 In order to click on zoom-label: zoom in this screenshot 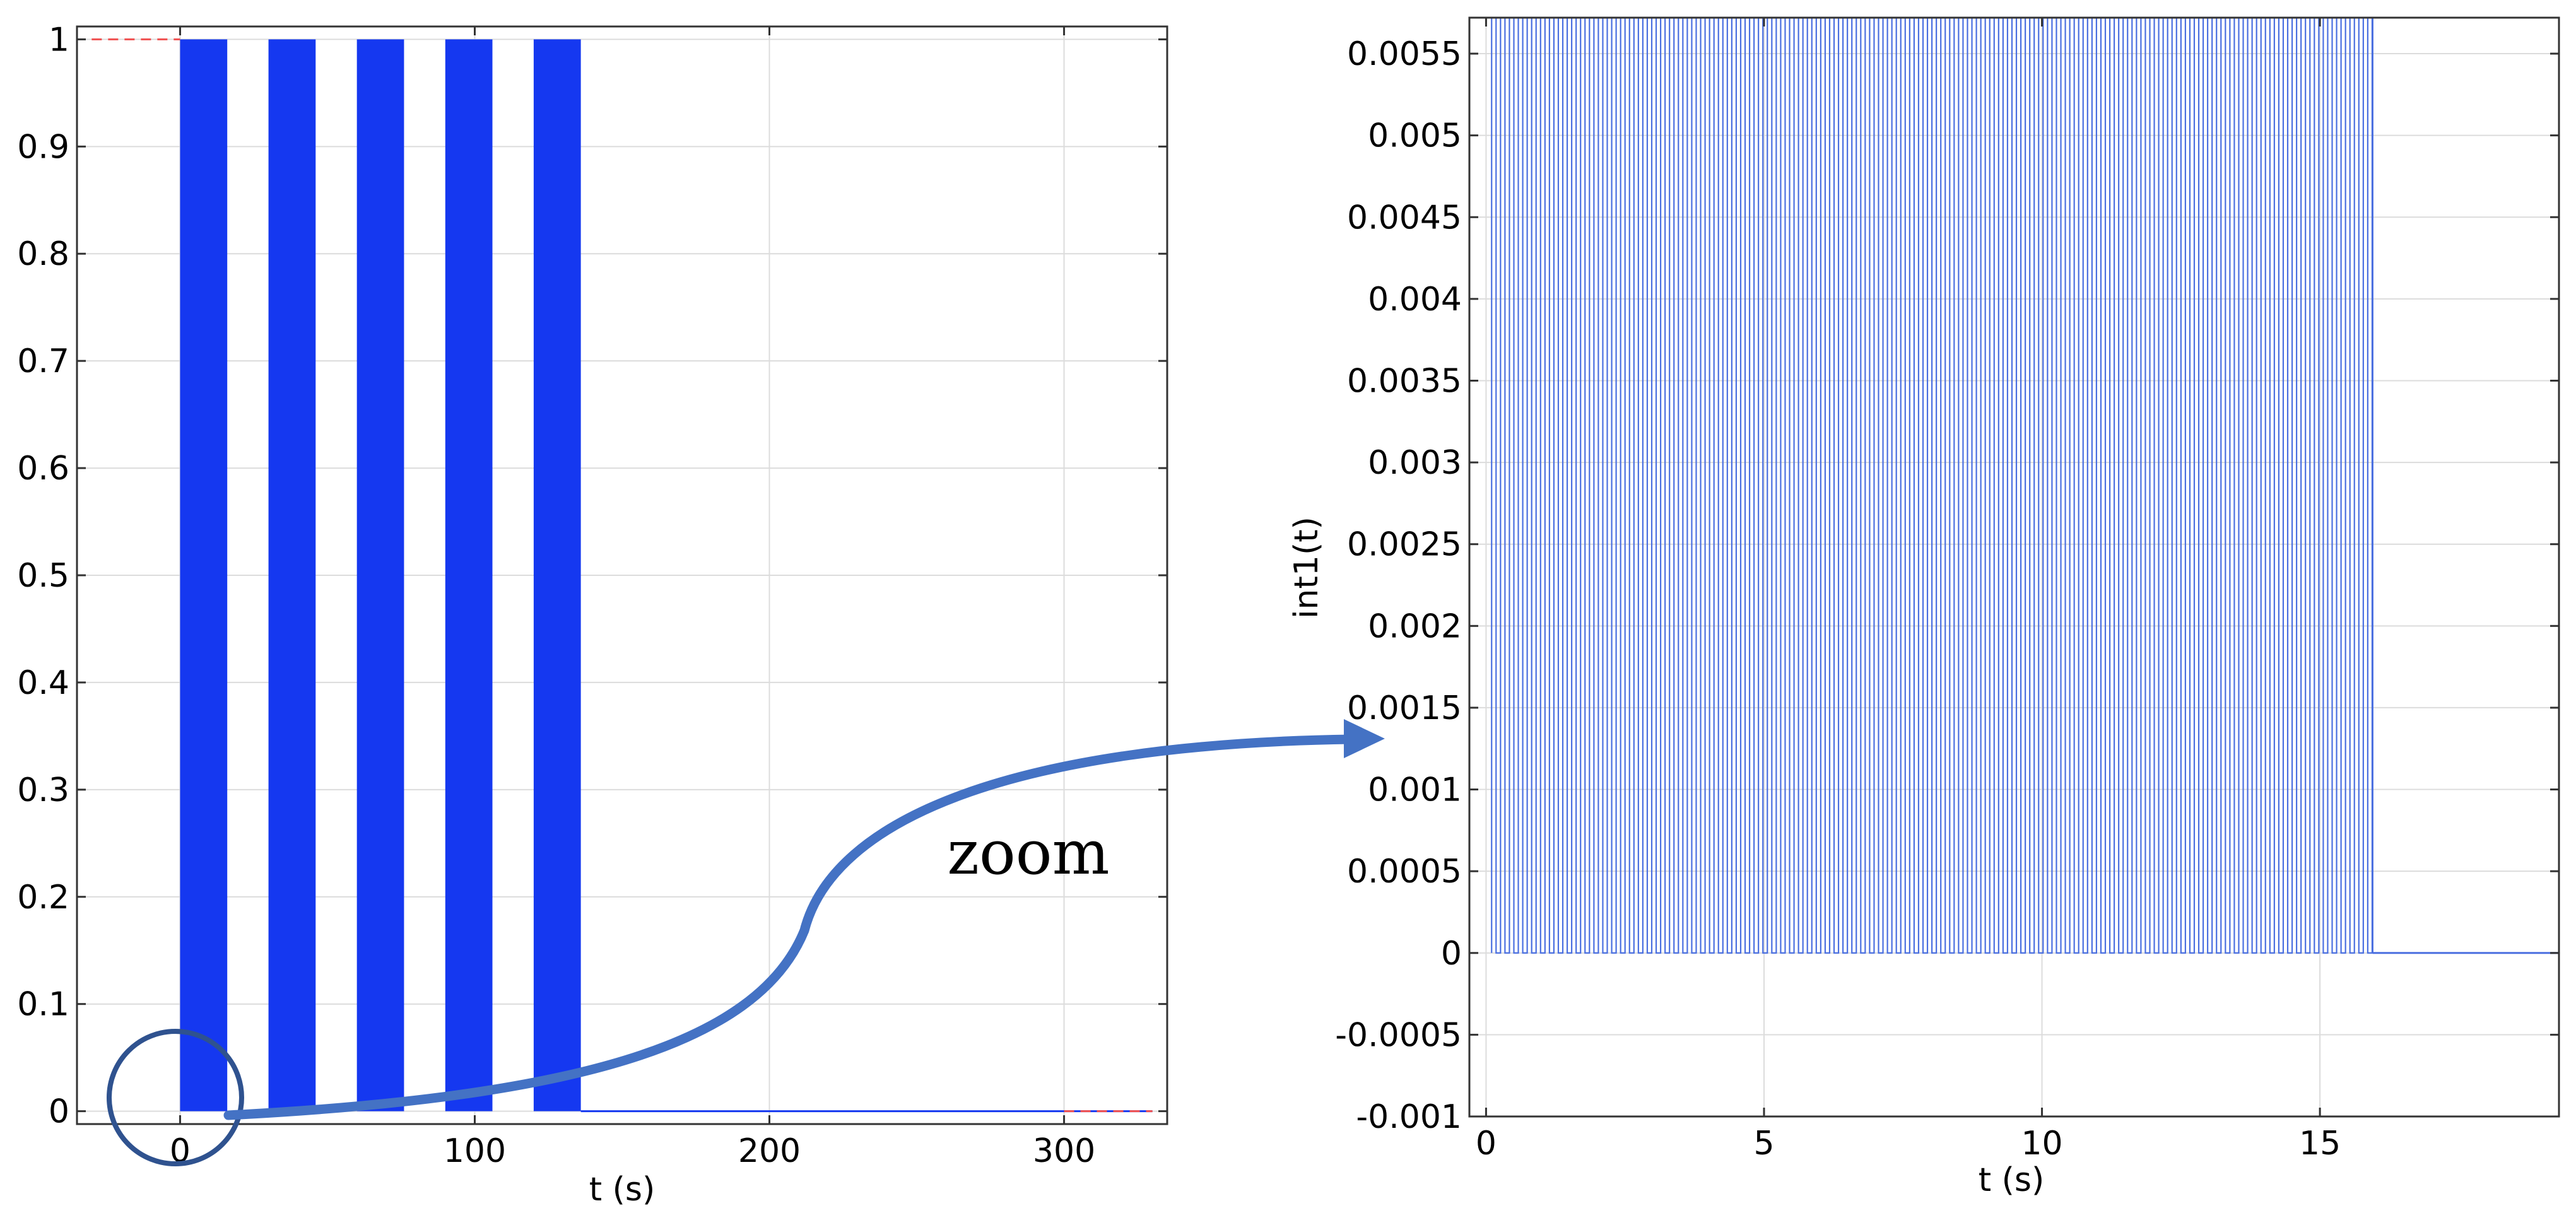, I will do `click(1028, 852)`.